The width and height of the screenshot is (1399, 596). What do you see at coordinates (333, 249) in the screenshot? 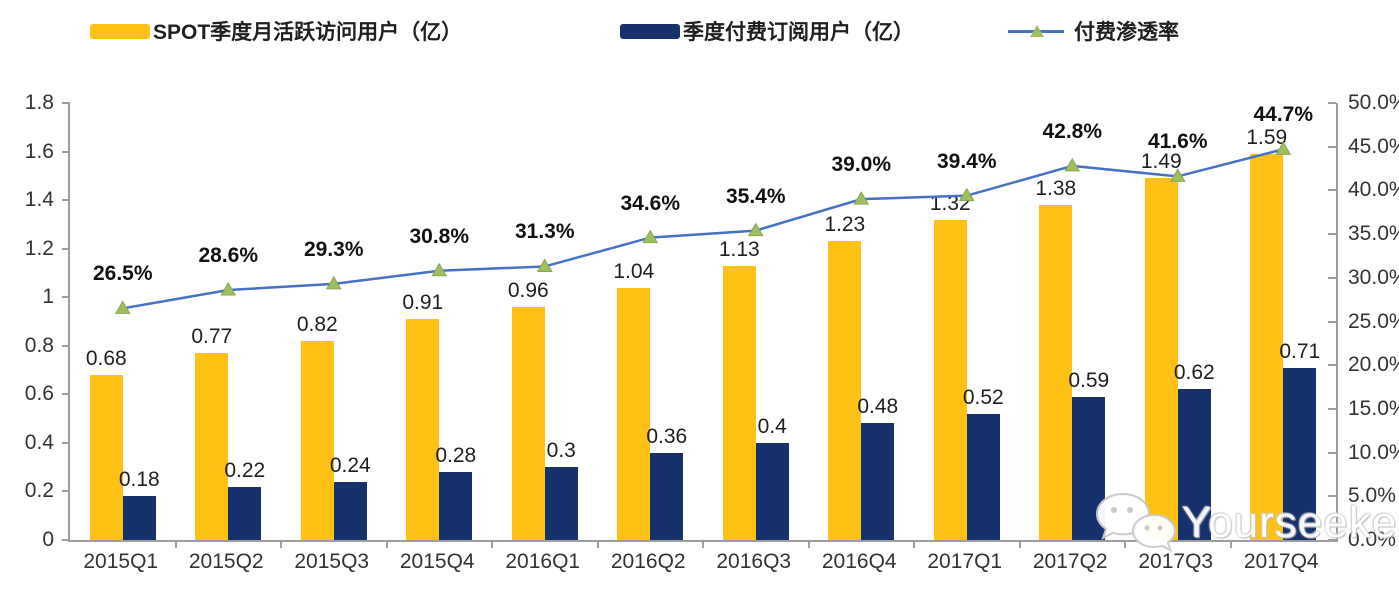
I see `penetration-pct-label: 29.3%` at bounding box center [333, 249].